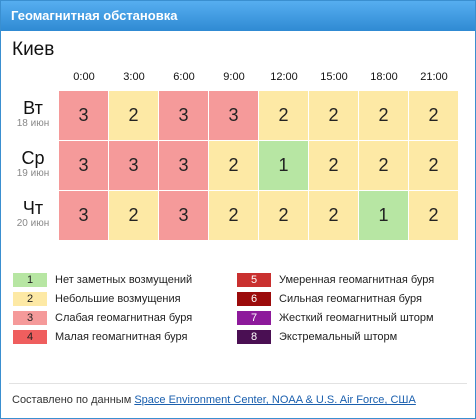  I want to click on legend-swatch: 6, so click(254, 299).